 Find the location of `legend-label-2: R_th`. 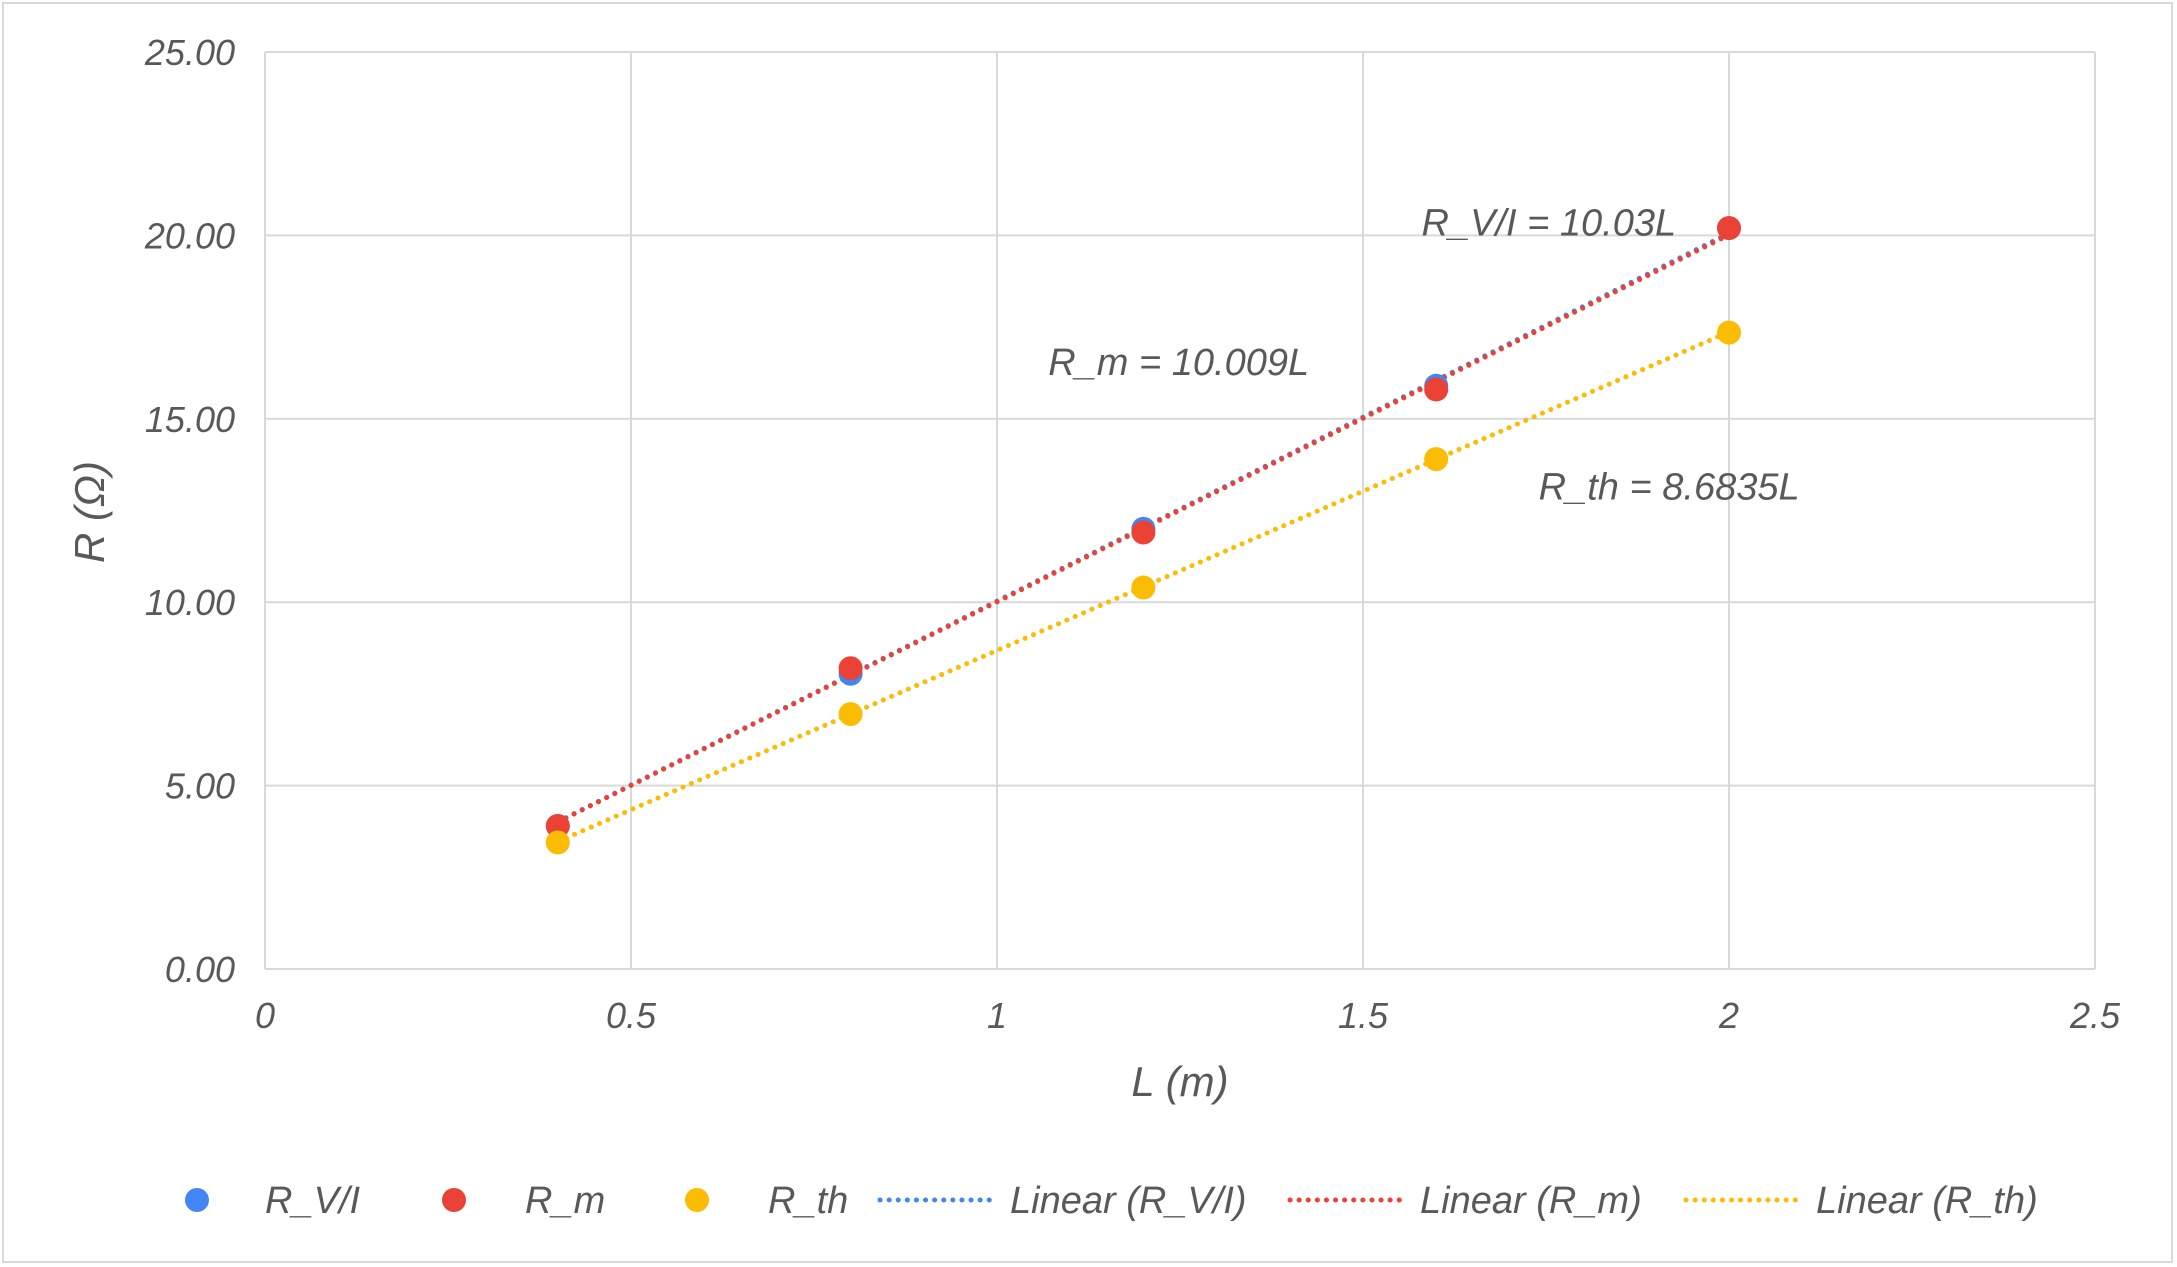

legend-label-2: R_th is located at coordinates (808, 1201).